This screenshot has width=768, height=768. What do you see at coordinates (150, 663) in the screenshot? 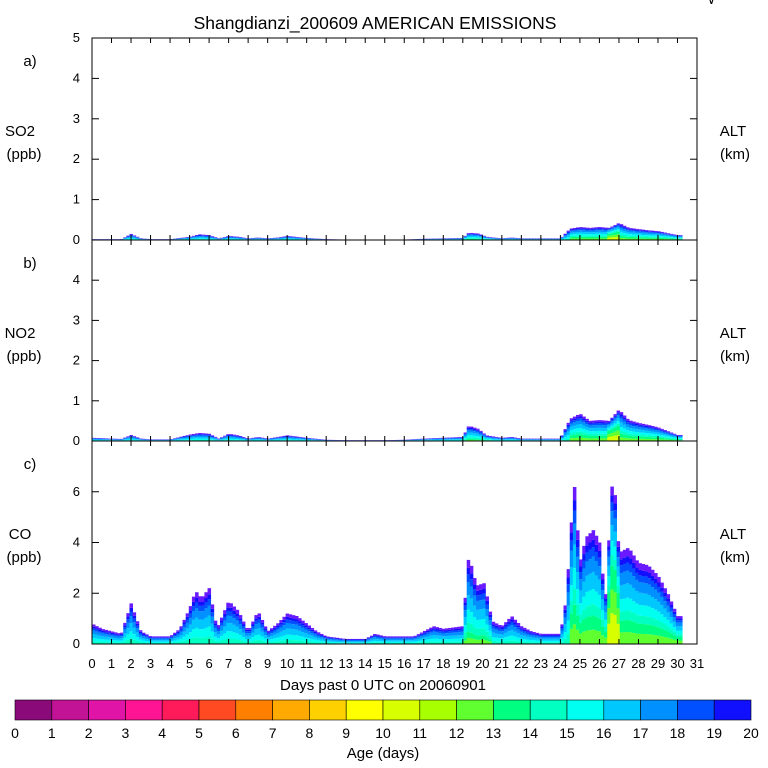
I see `x-tick-label: 3` at bounding box center [150, 663].